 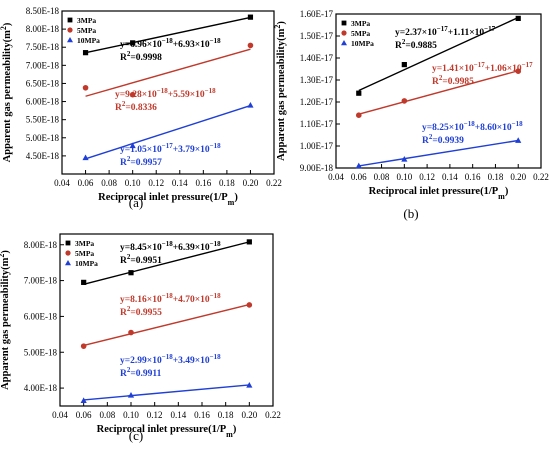 I want to click on fit-equation: y=2.99×10−18+3.49×10−18, so click(x=170, y=359).